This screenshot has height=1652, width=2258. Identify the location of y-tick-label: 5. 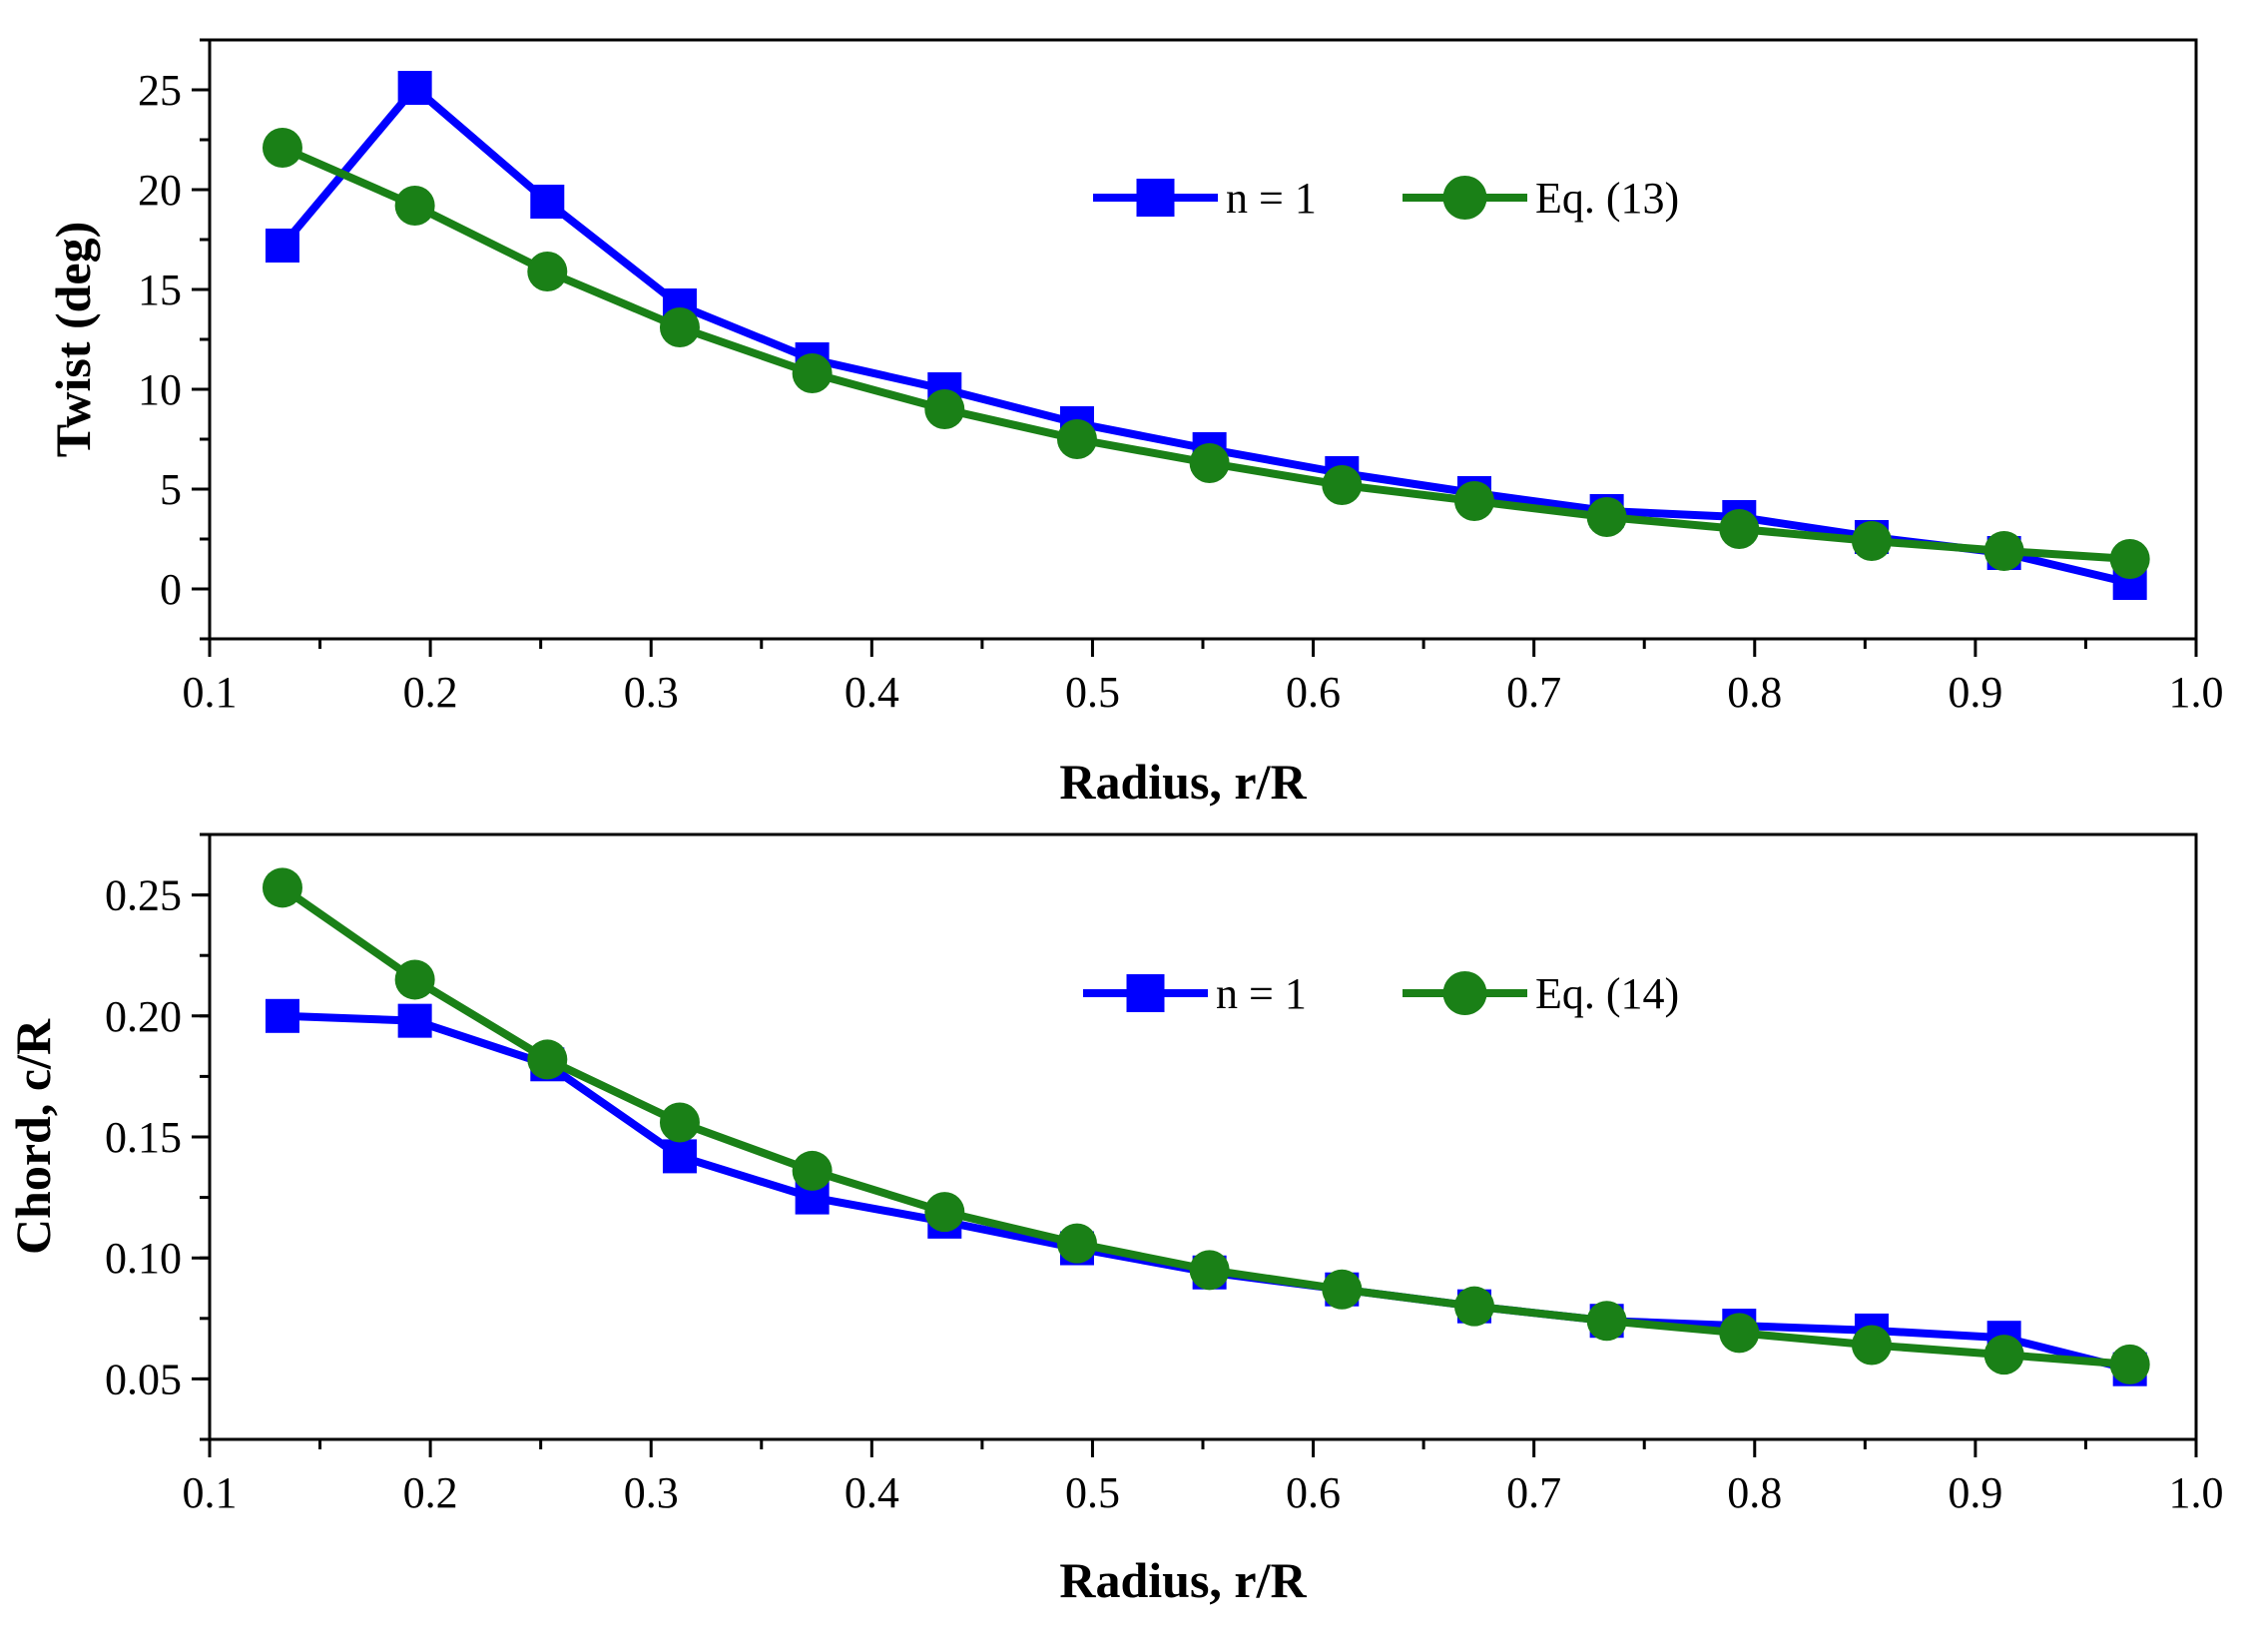
(171, 489).